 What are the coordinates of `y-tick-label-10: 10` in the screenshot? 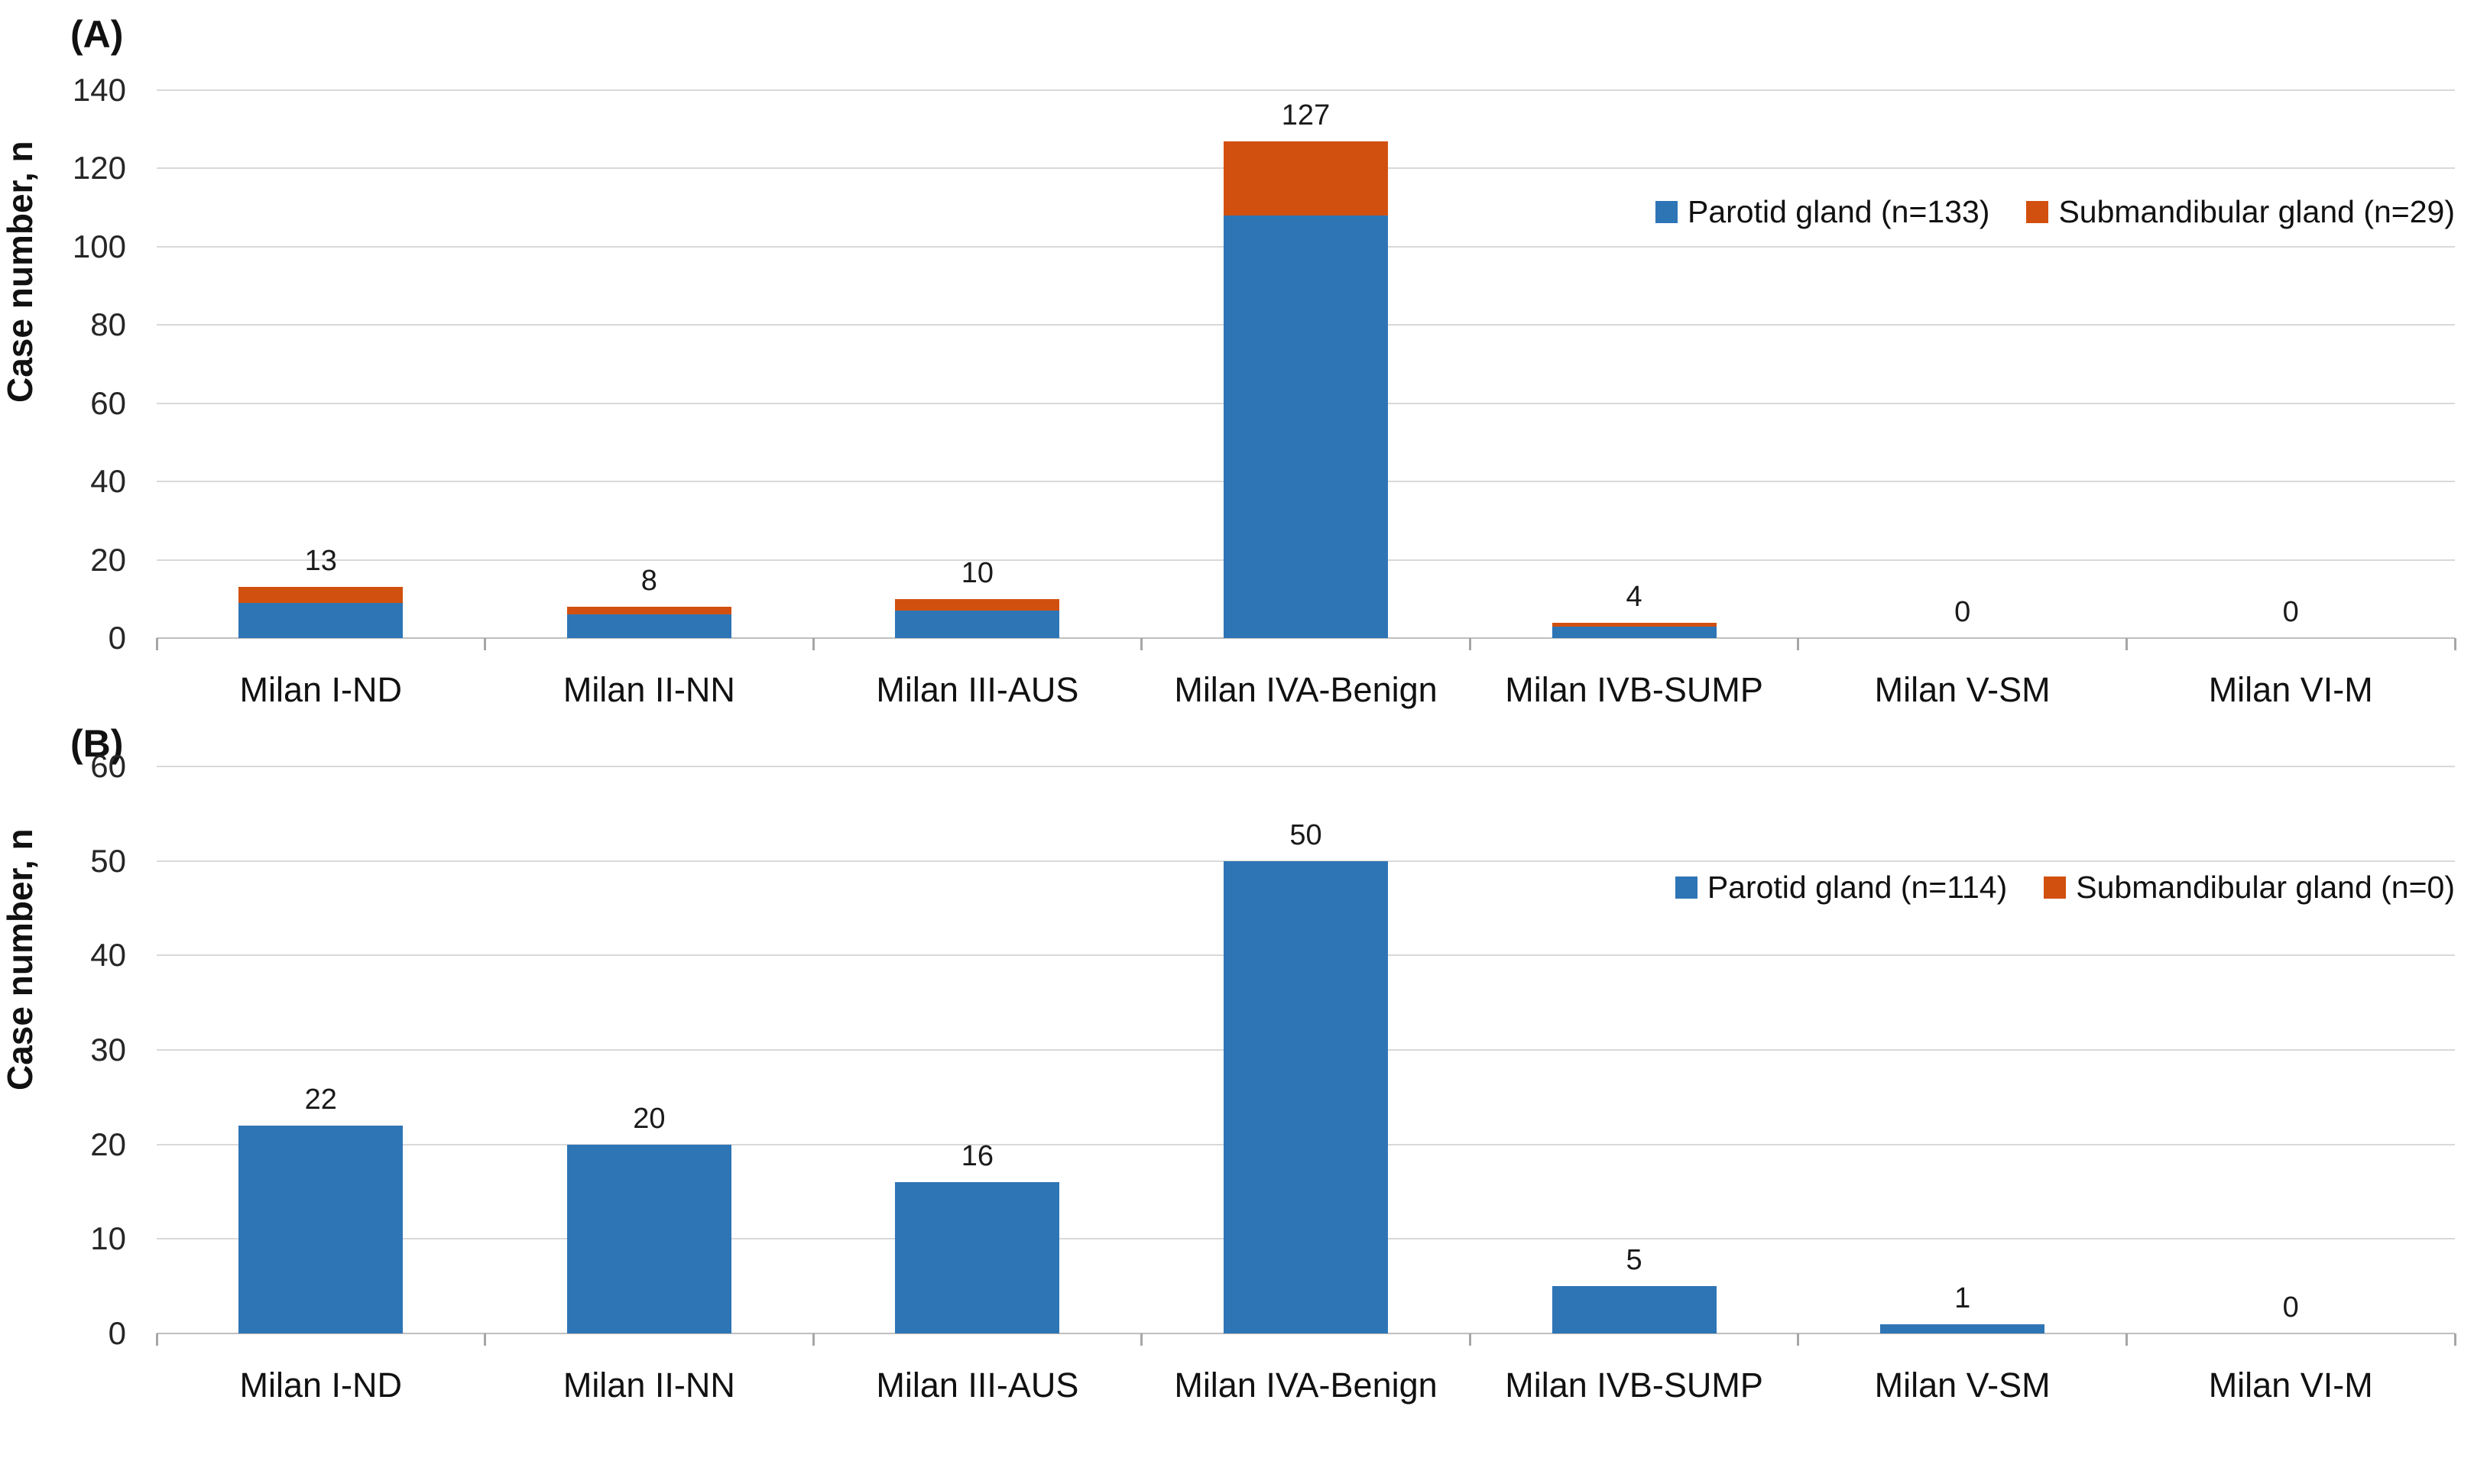 It's located at (108, 1239).